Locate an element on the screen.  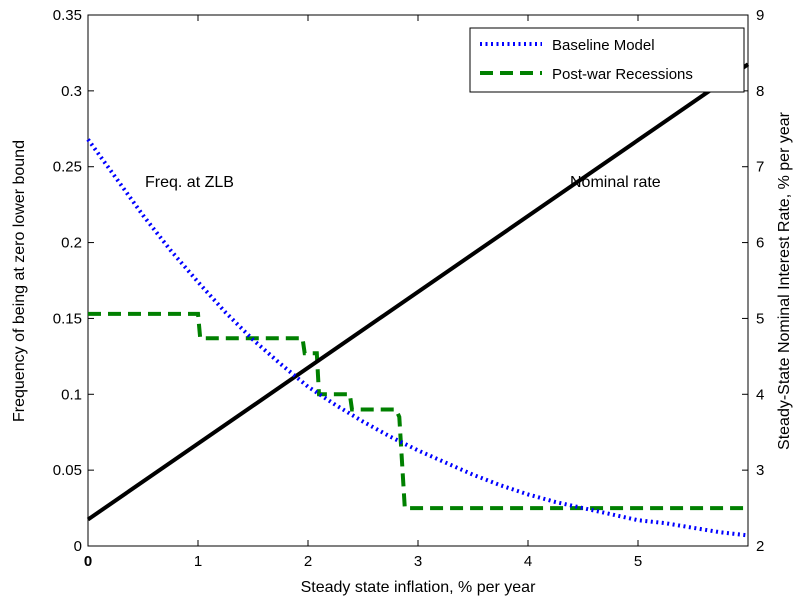
y2-tick-label: 7 is located at coordinates (760, 167).